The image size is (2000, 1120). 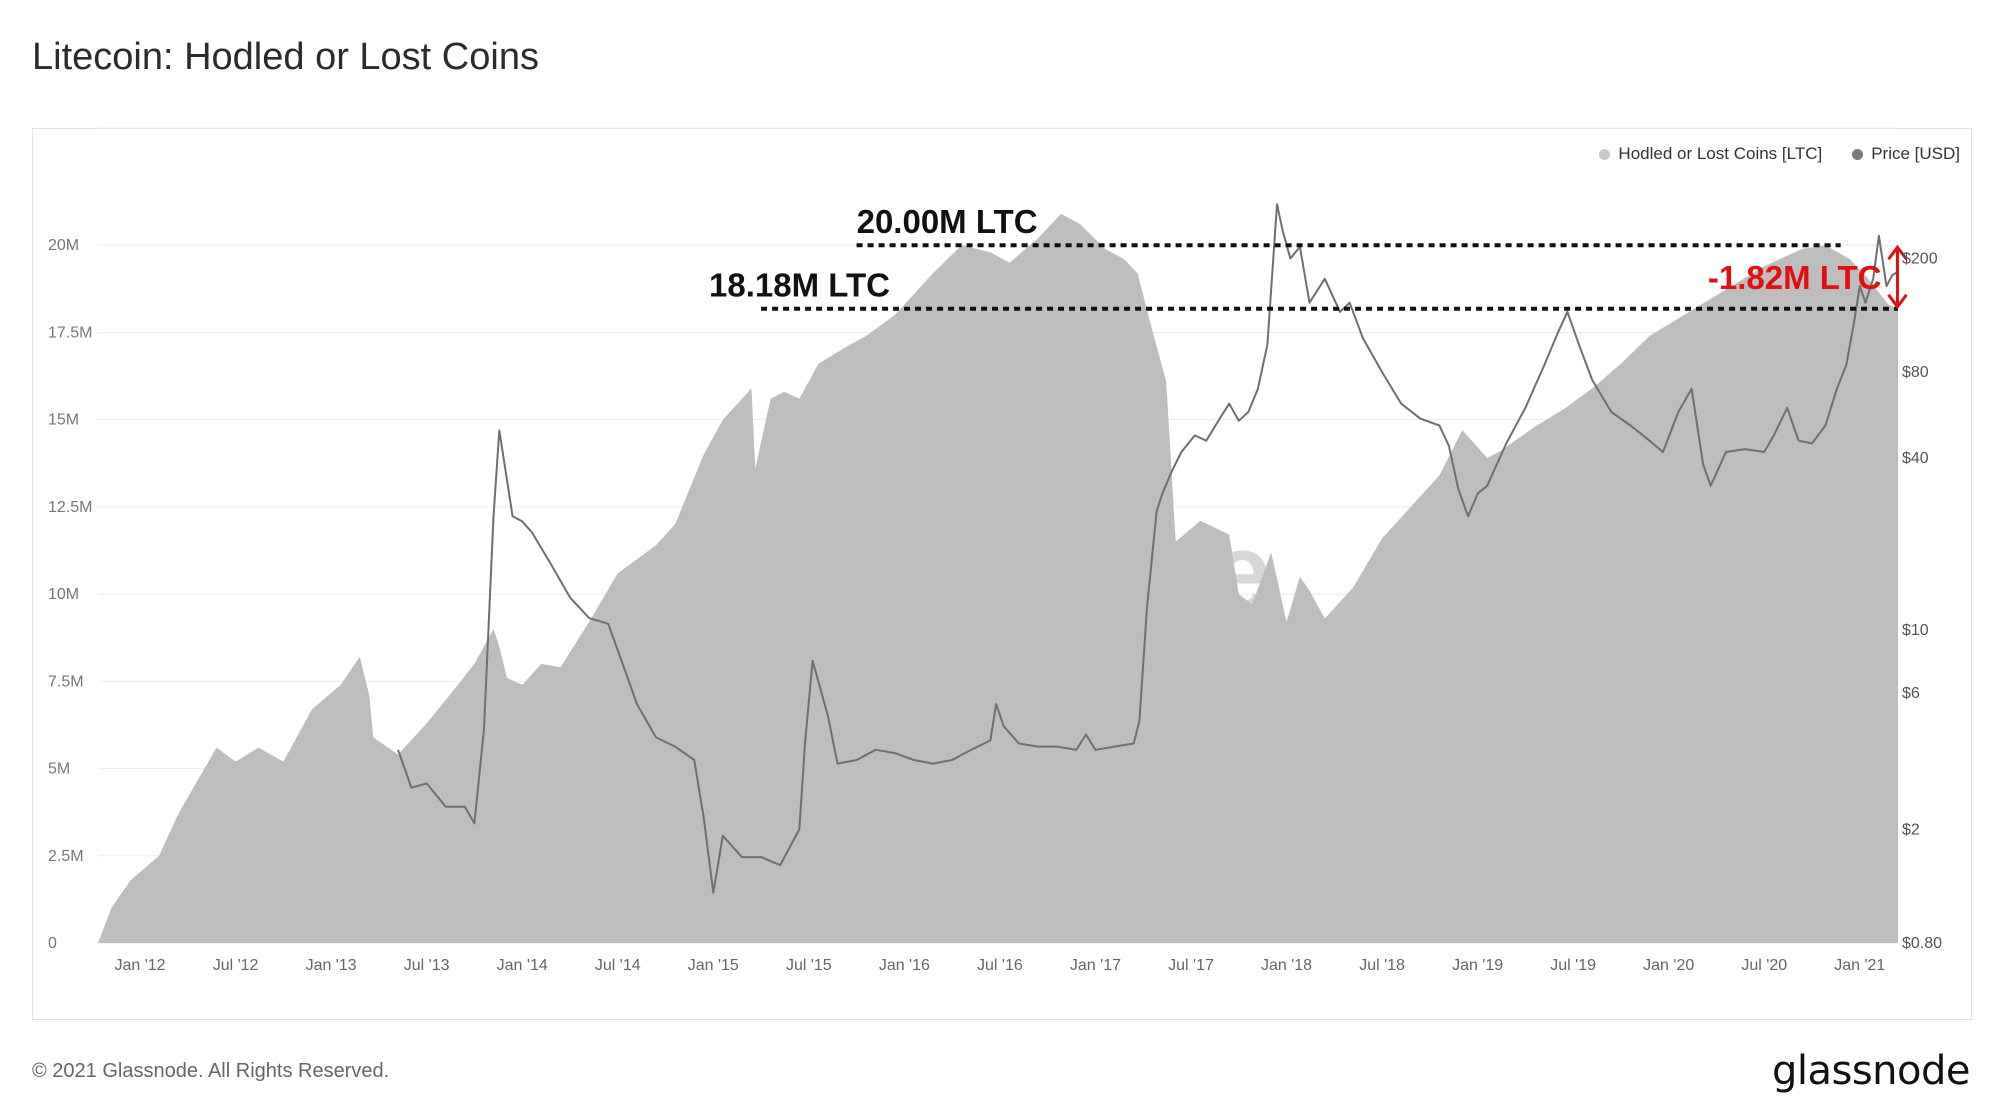 What do you see at coordinates (1911, 693) in the screenshot?
I see `y-right-tick-label: $6` at bounding box center [1911, 693].